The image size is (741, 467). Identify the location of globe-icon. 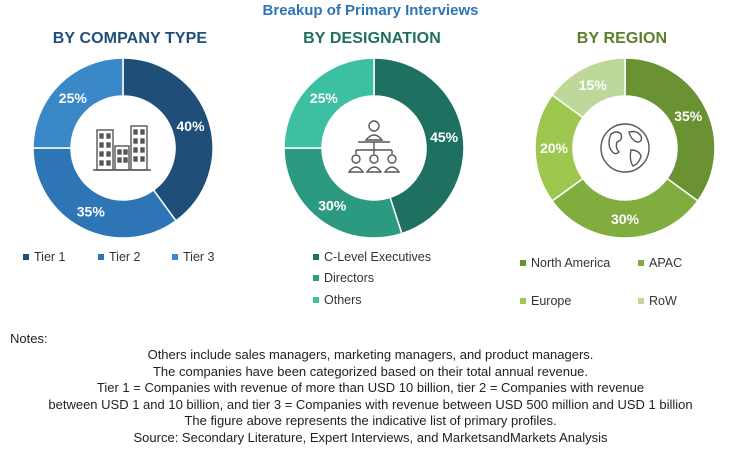
(625, 148).